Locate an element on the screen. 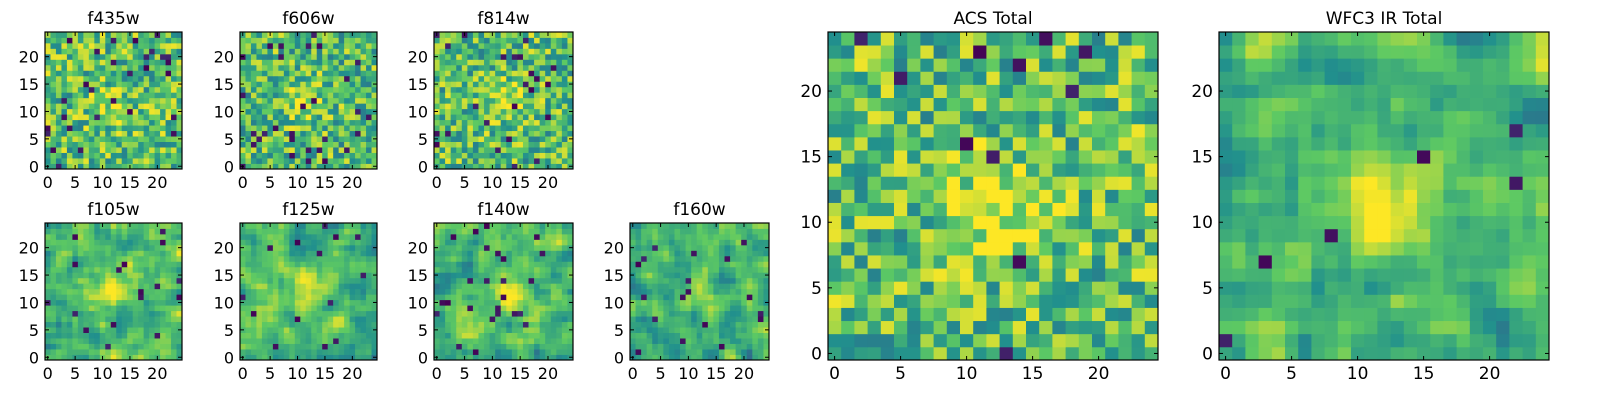 This screenshot has width=1600, height=400. y-tick-label: 5 is located at coordinates (423, 330).